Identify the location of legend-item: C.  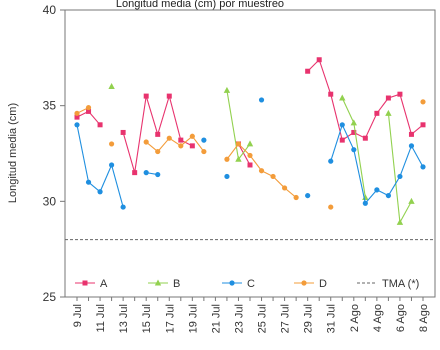
(238, 284).